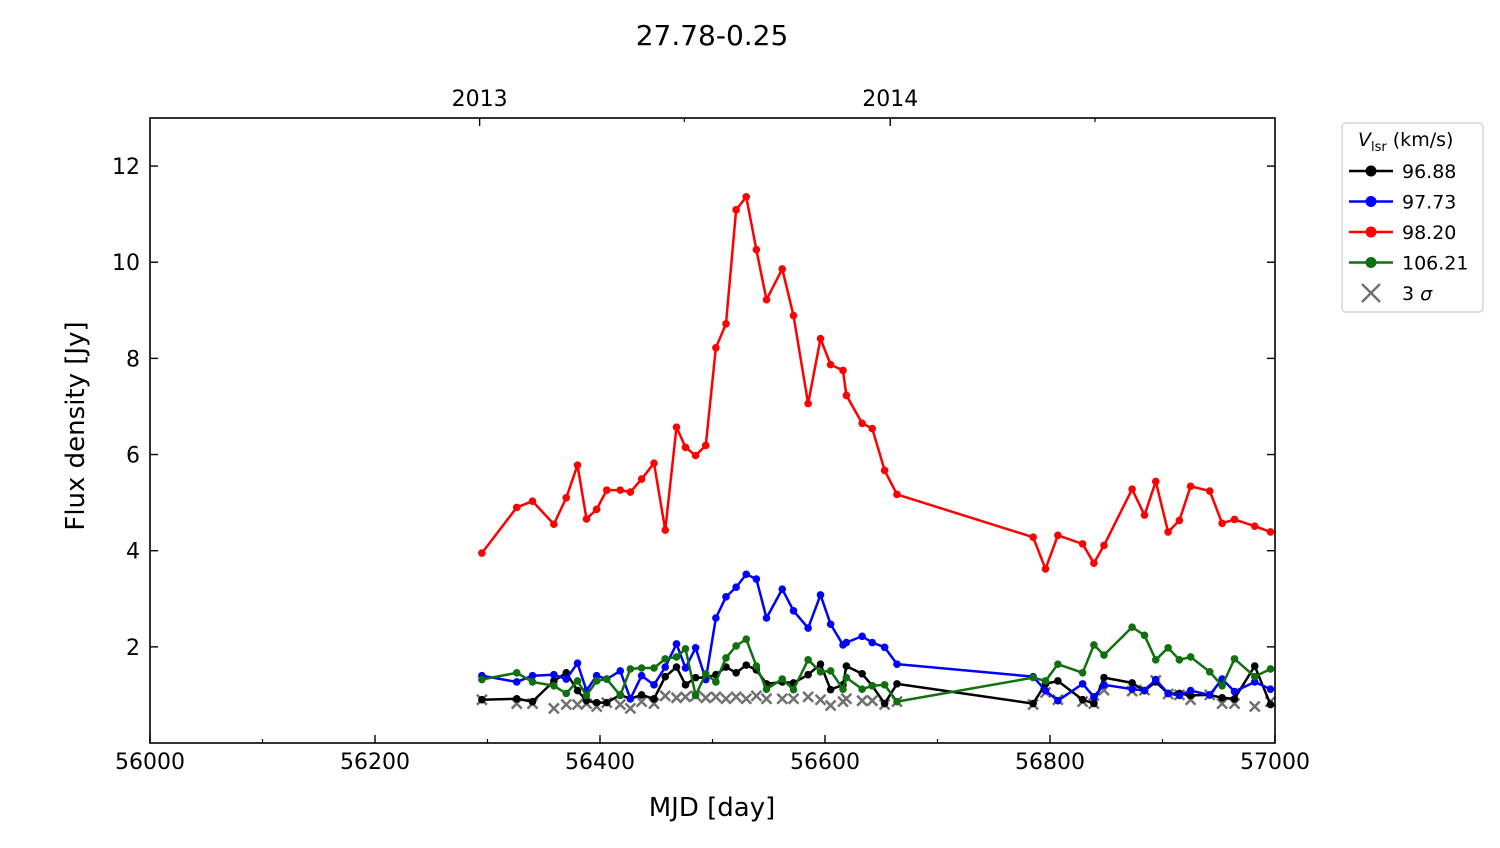 This screenshot has height=848, width=1500. What do you see at coordinates (133, 359) in the screenshot?
I see `y-tick-label: 8` at bounding box center [133, 359].